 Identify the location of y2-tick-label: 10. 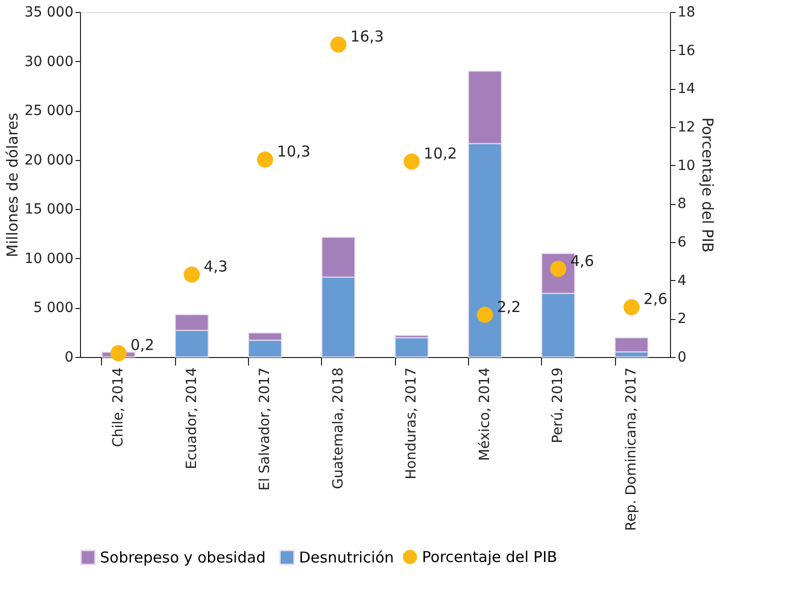
(687, 166).